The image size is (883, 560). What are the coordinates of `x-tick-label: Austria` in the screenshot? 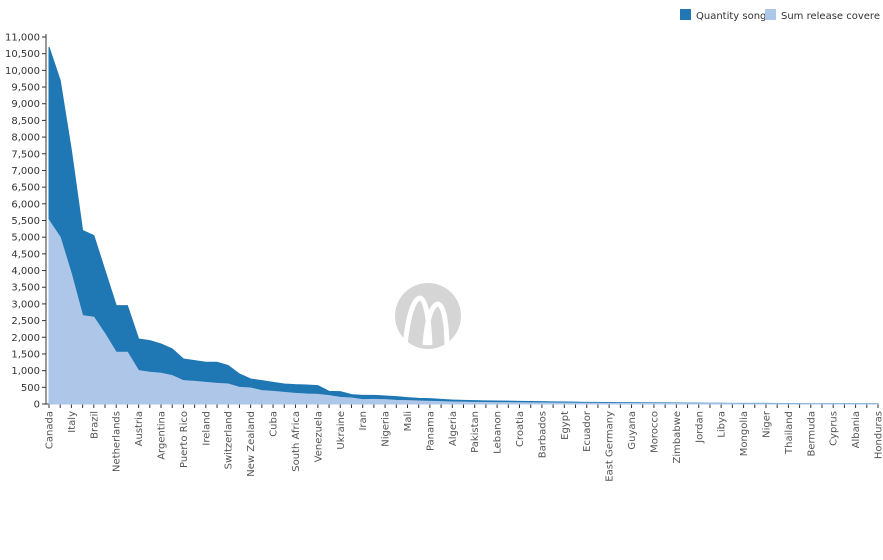 It's located at (139, 428).